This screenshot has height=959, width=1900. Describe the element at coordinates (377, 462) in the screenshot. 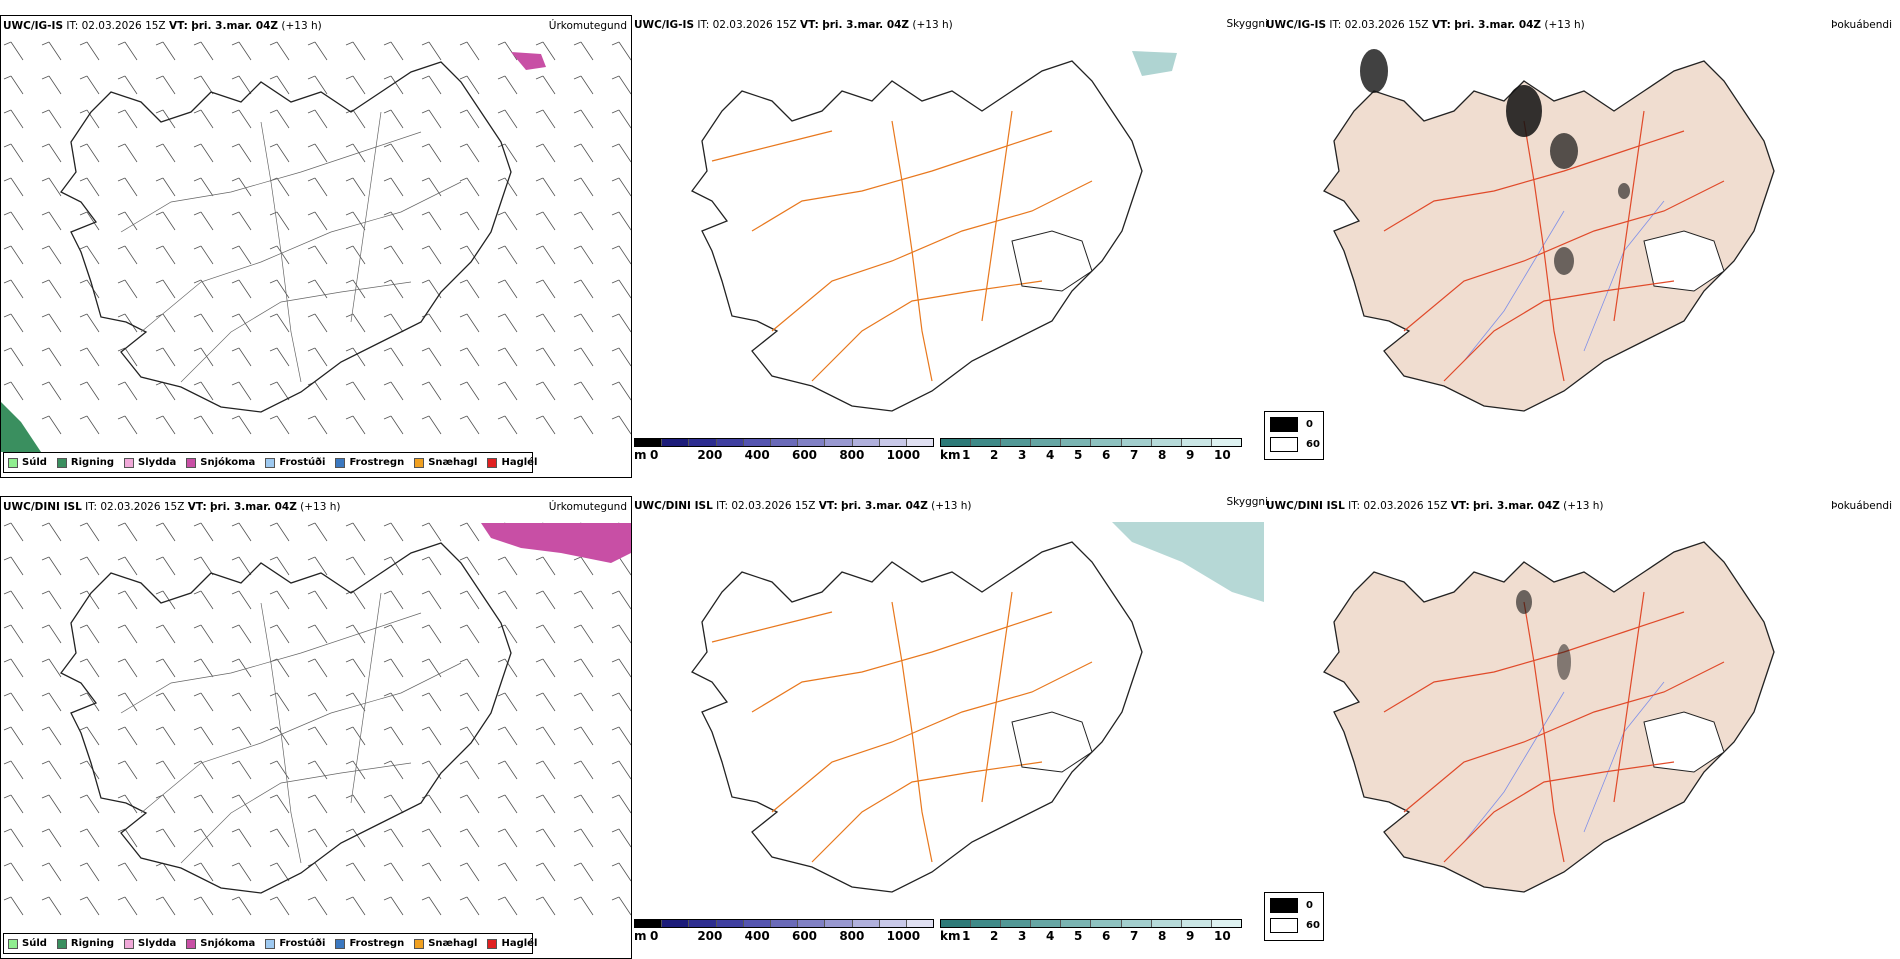

I see `legend-label: Frostregn` at that location.